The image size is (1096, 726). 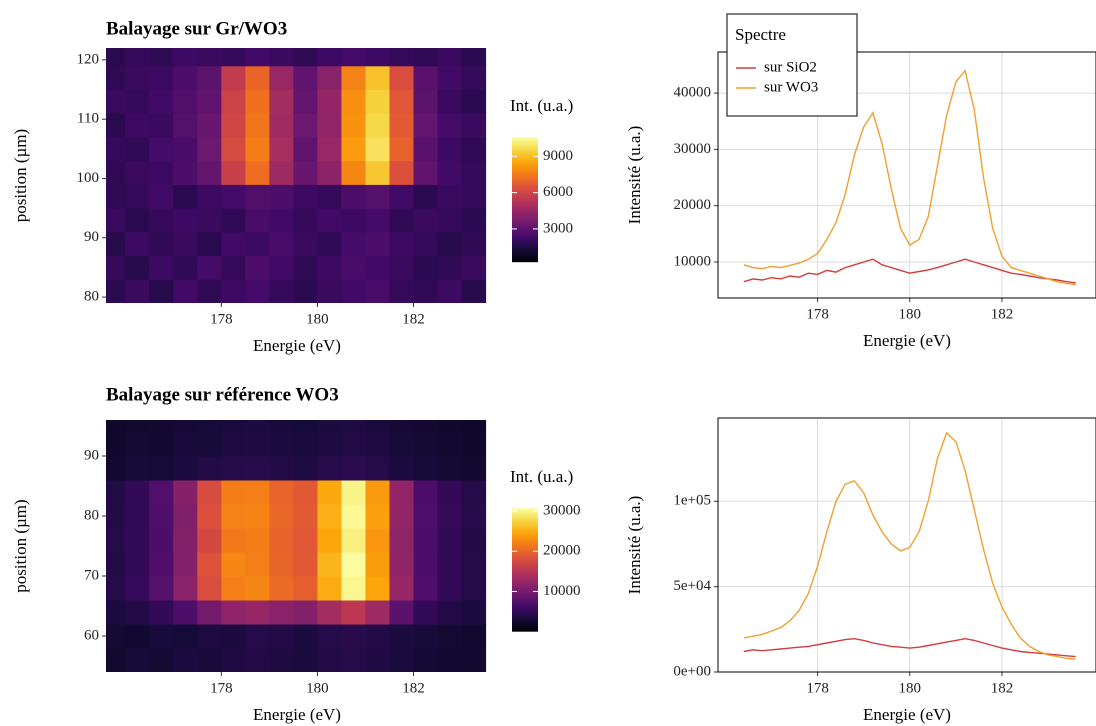 I want to click on legend-label: sur SiO2, so click(x=790, y=67).